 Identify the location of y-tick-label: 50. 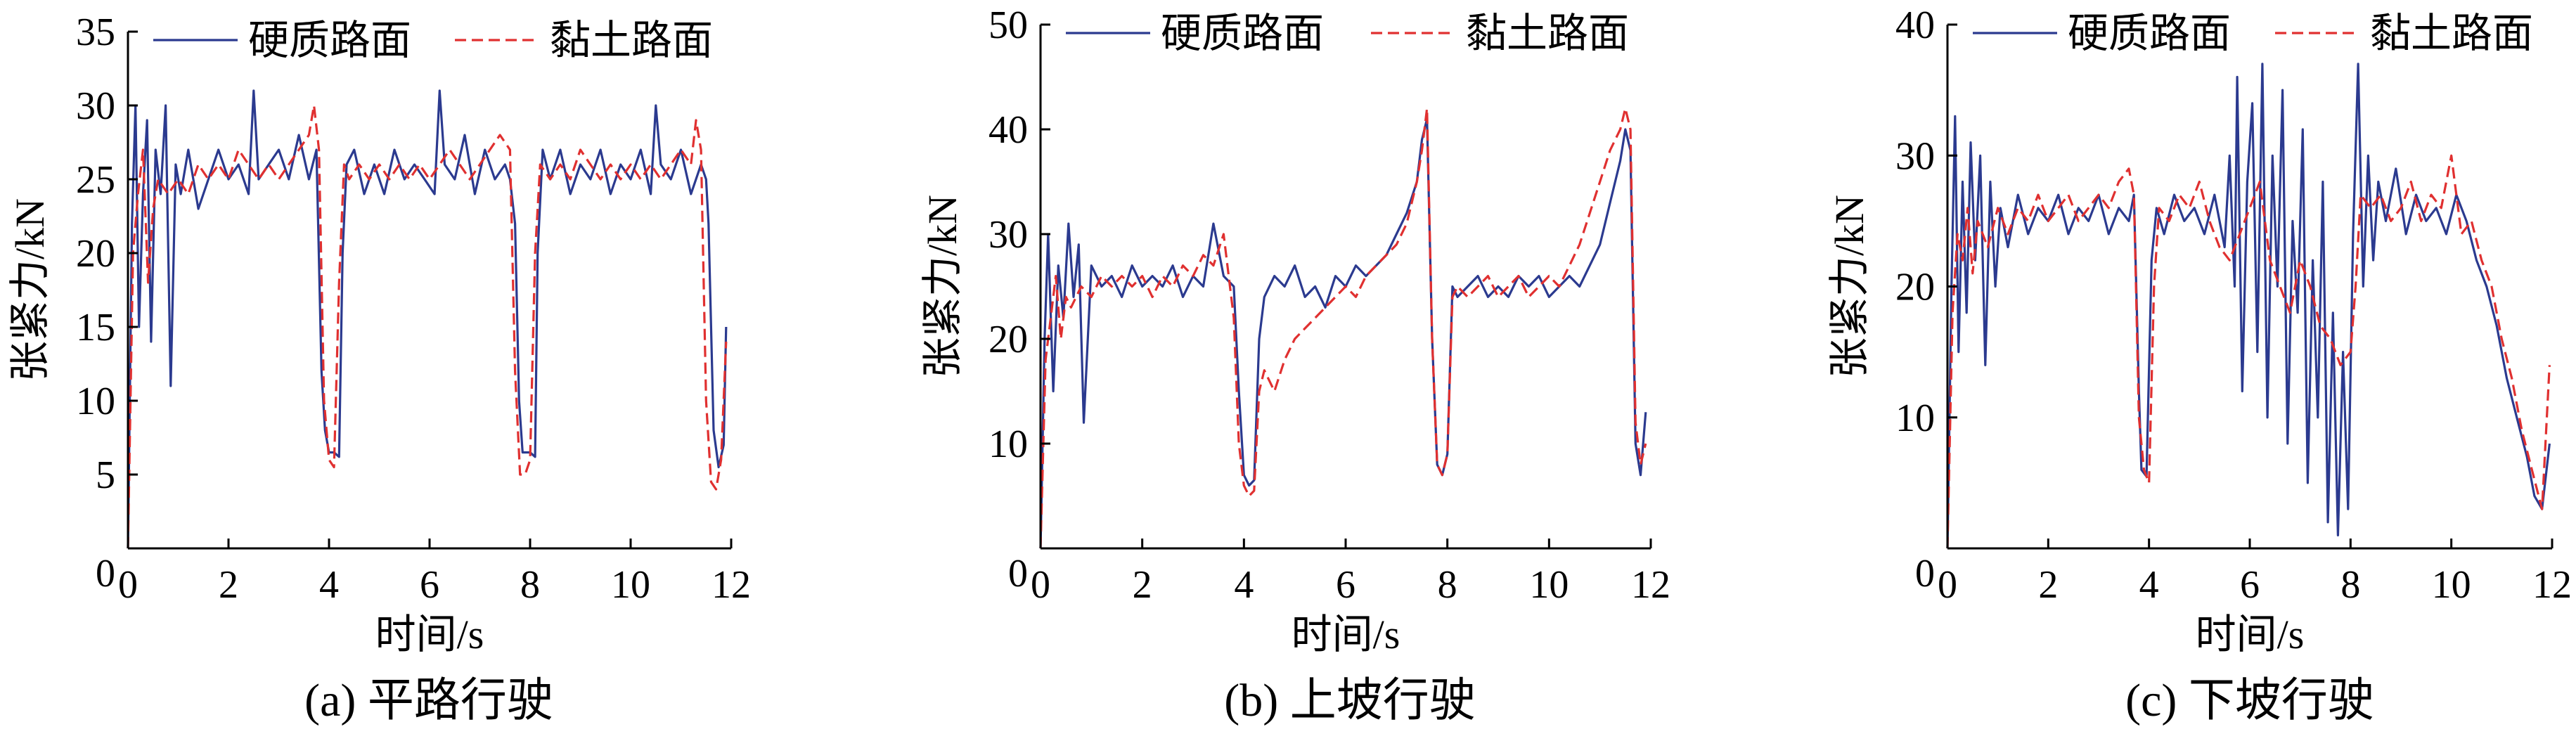
(1008, 25).